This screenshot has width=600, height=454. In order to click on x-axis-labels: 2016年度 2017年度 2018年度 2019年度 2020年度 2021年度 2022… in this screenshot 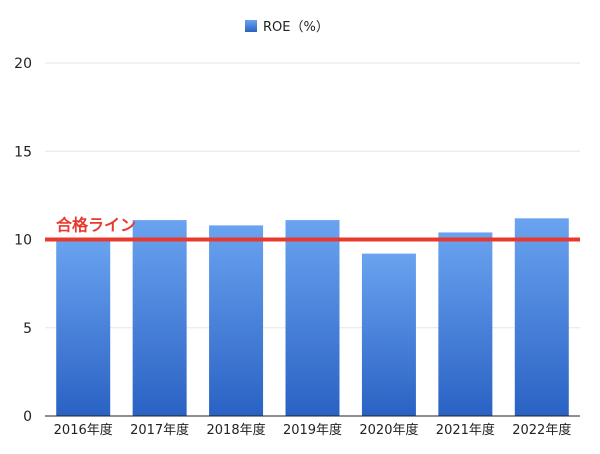, I will do `click(313, 430)`.